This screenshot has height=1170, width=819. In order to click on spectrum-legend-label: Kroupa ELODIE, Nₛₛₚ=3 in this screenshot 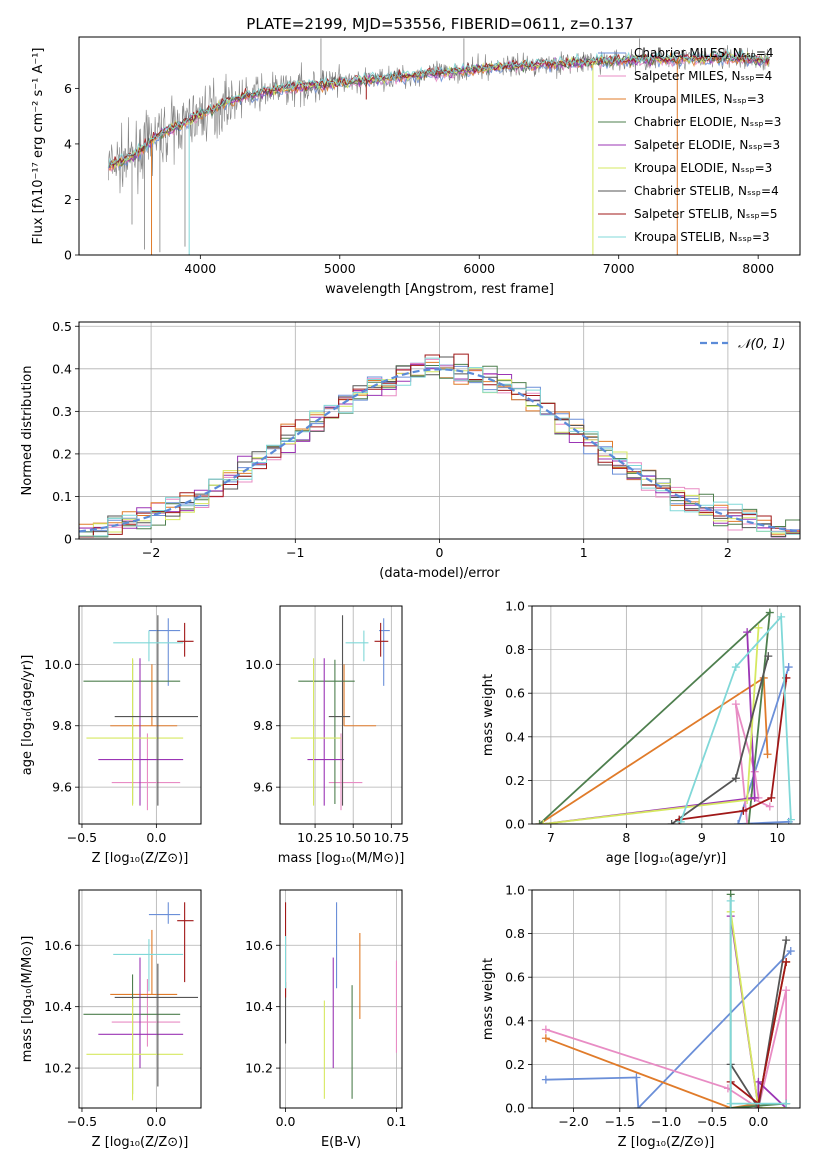, I will do `click(703, 168)`.